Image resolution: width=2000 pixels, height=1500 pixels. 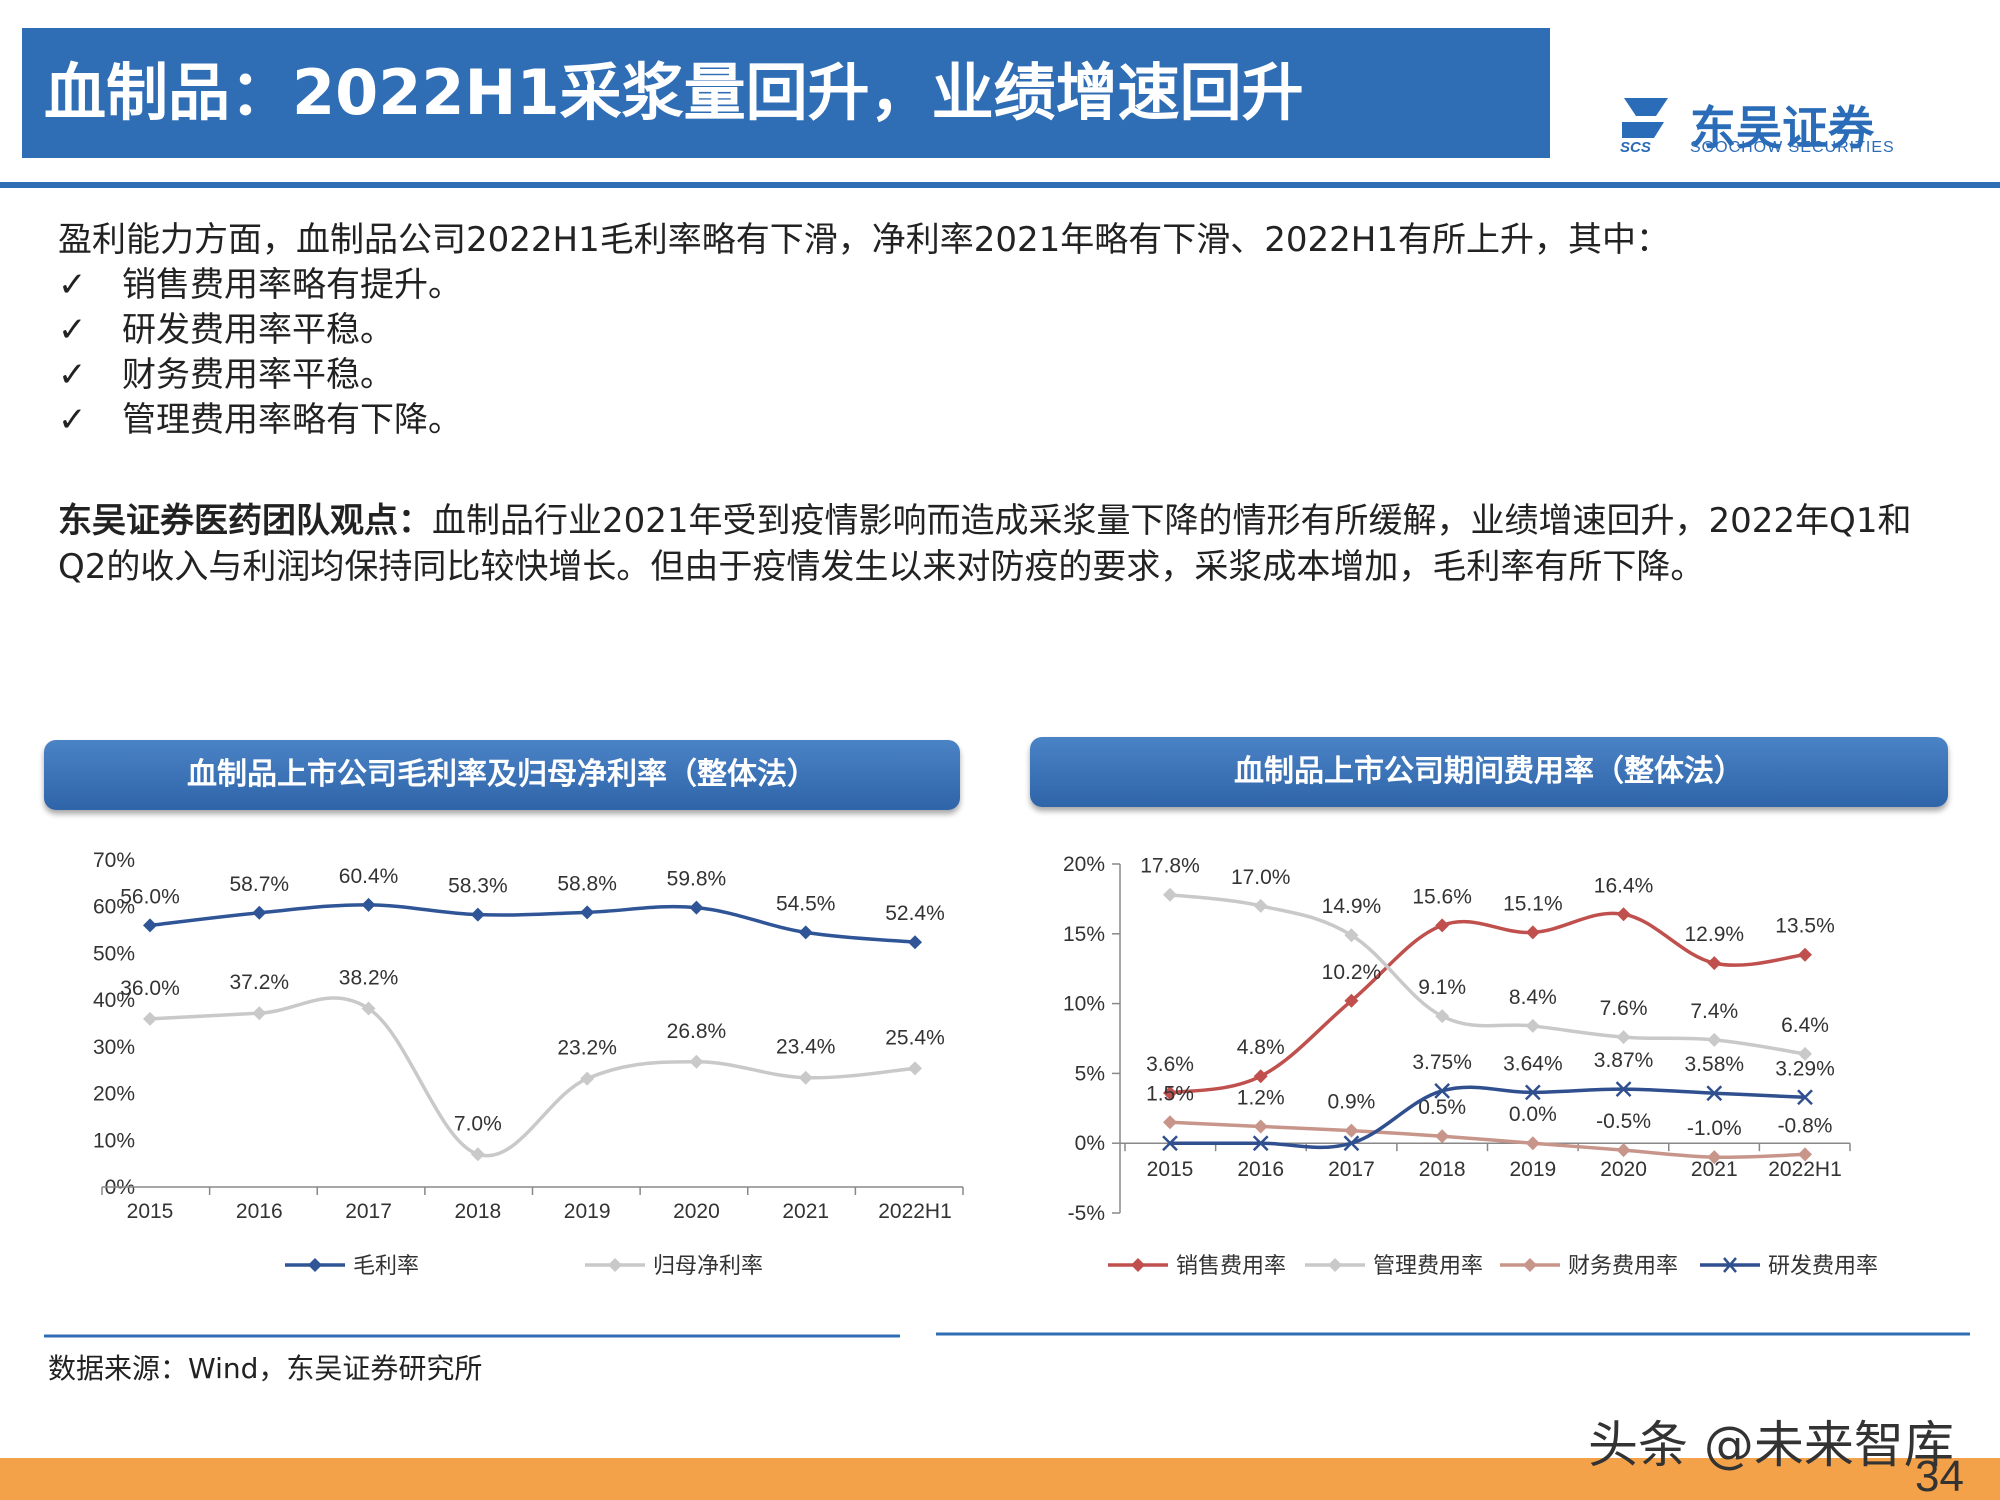 What do you see at coordinates (1533, 997) in the screenshot?
I see `data-label: 8.4%` at bounding box center [1533, 997].